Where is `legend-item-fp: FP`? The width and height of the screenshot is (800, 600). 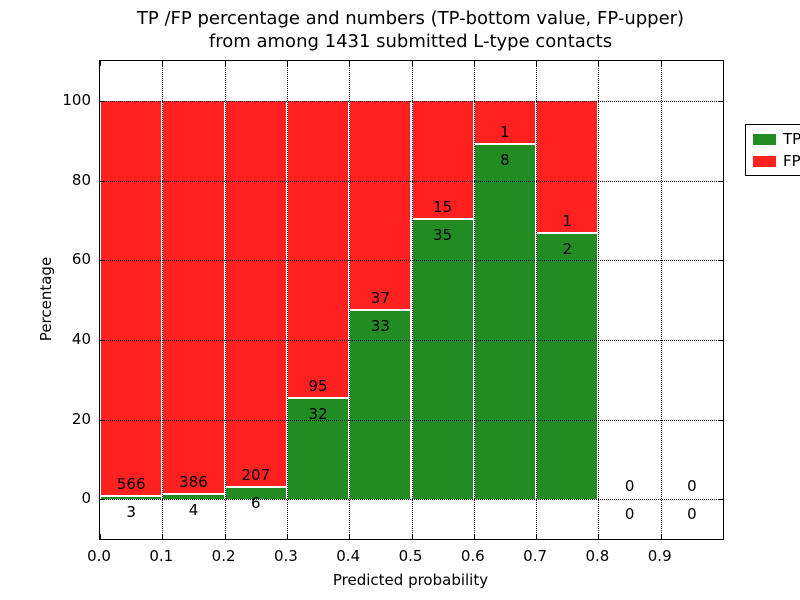 legend-item-fp: FP is located at coordinates (776, 161).